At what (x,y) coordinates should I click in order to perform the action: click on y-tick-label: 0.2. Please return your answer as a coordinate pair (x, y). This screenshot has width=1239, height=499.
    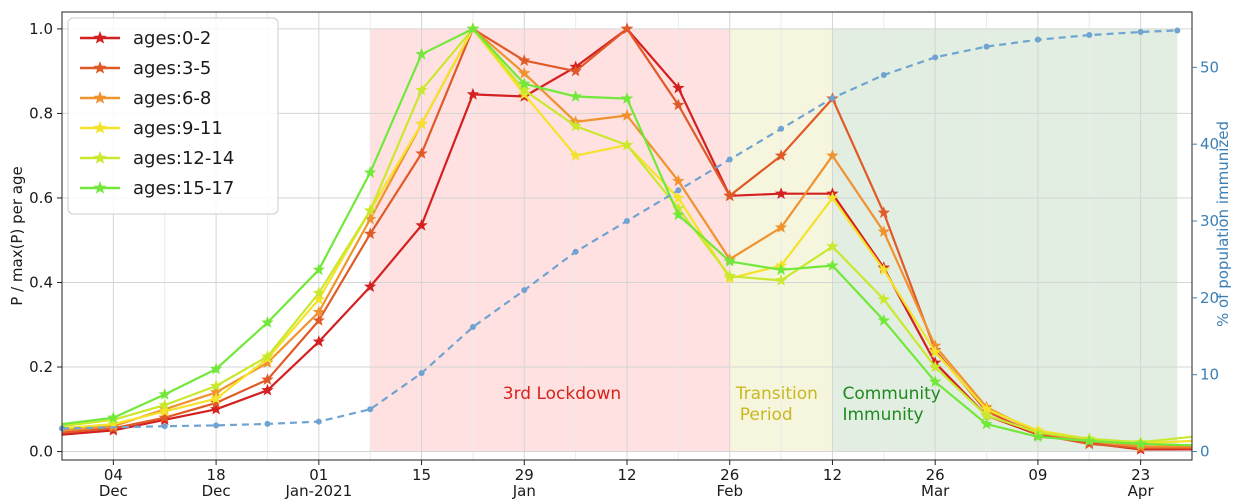
    Looking at the image, I should click on (41, 367).